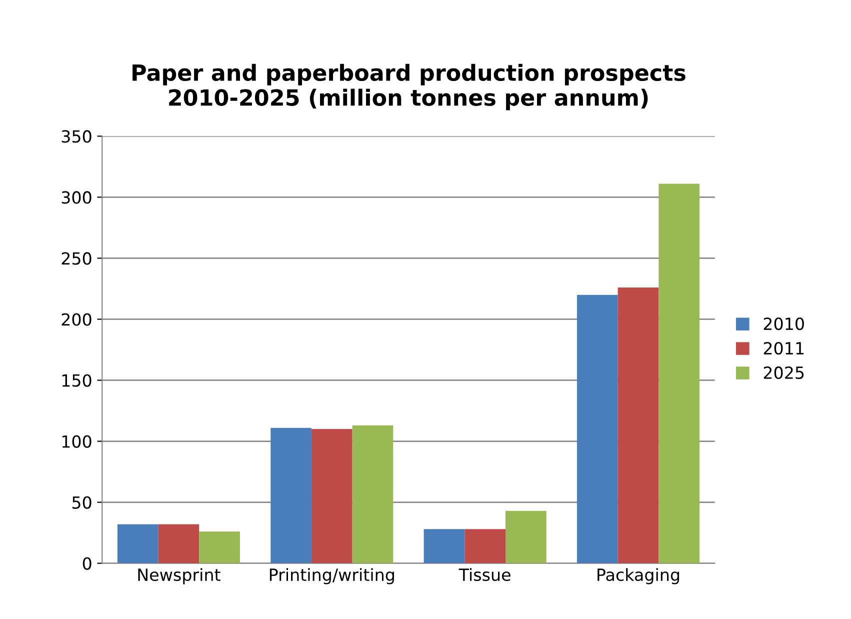 This screenshot has width=851, height=619. I want to click on y-tick-label: 50, so click(82, 502).